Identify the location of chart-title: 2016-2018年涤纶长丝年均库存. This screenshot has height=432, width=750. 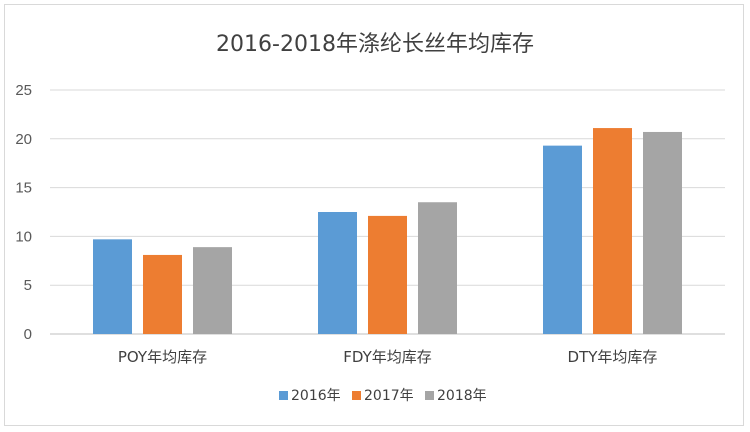
(375, 44).